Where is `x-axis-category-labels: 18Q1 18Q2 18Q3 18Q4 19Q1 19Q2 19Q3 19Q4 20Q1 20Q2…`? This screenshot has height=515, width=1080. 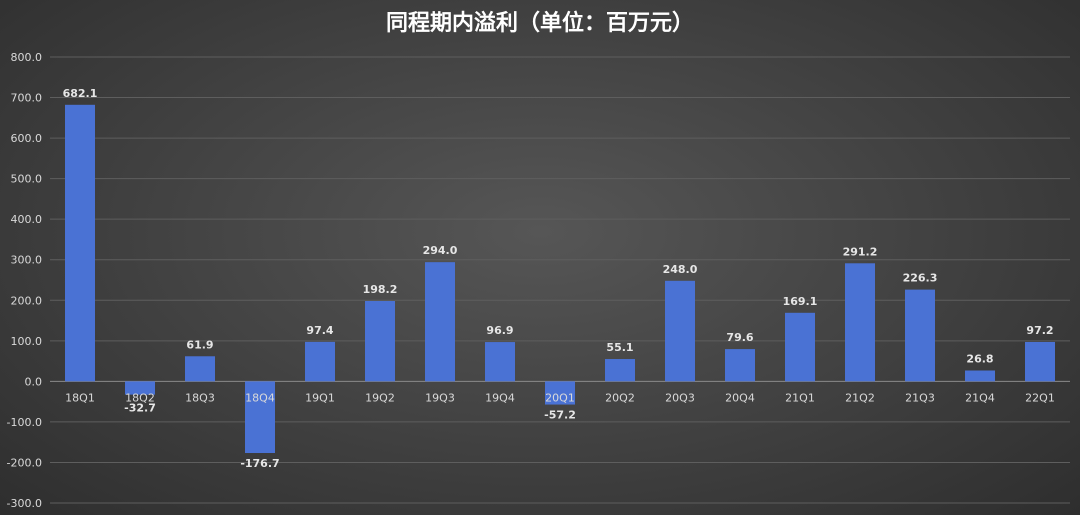
x-axis-category-labels: 18Q1 18Q2 18Q3 18Q4 19Q1 19Q2 19Q3 19Q4 20Q1 20Q2… is located at coordinates (560, 397).